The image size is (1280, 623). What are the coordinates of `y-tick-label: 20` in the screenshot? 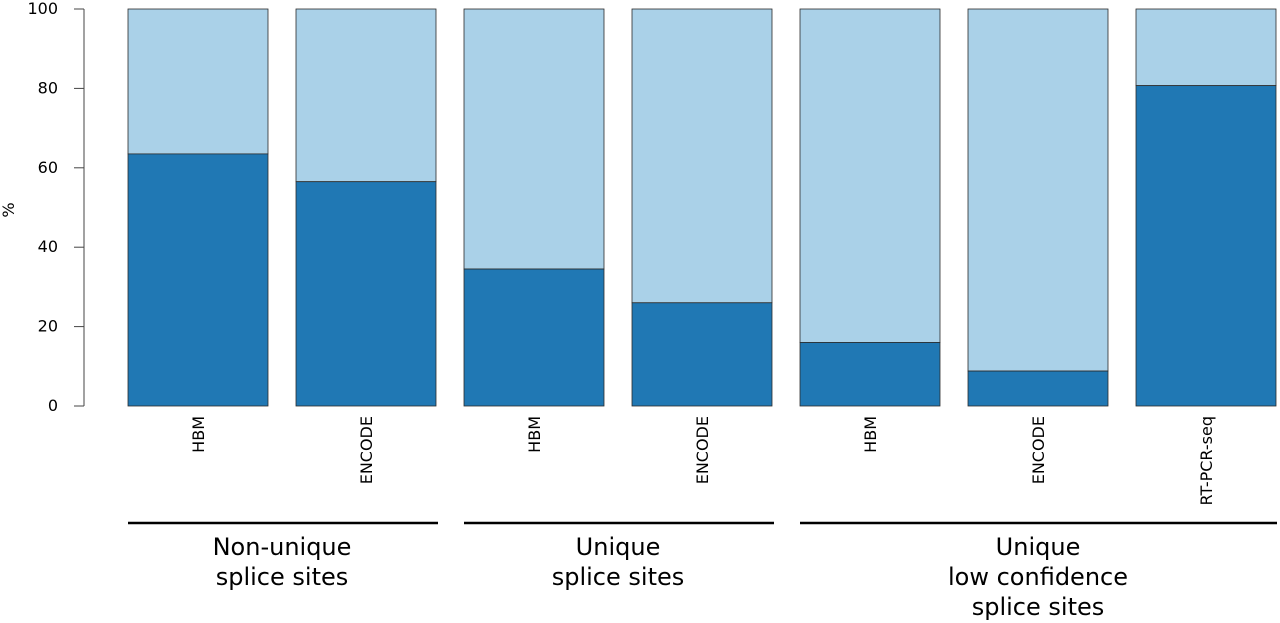 It's located at (48, 326).